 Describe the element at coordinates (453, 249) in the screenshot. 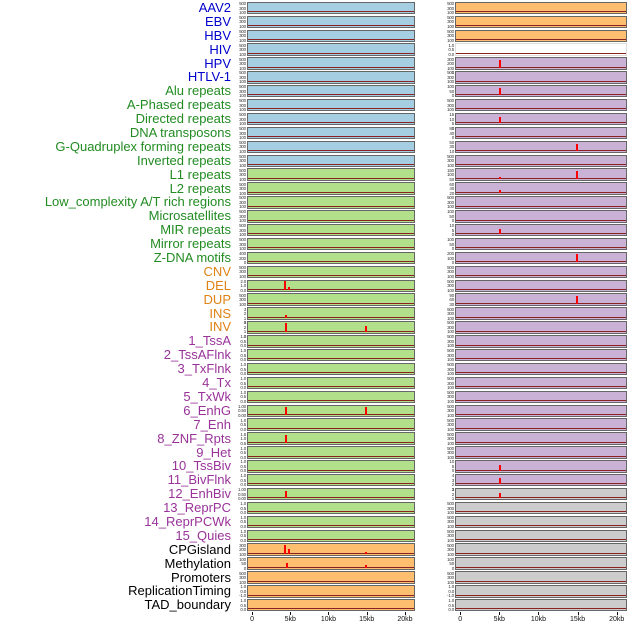

I see `y-tick-label: 0` at that location.